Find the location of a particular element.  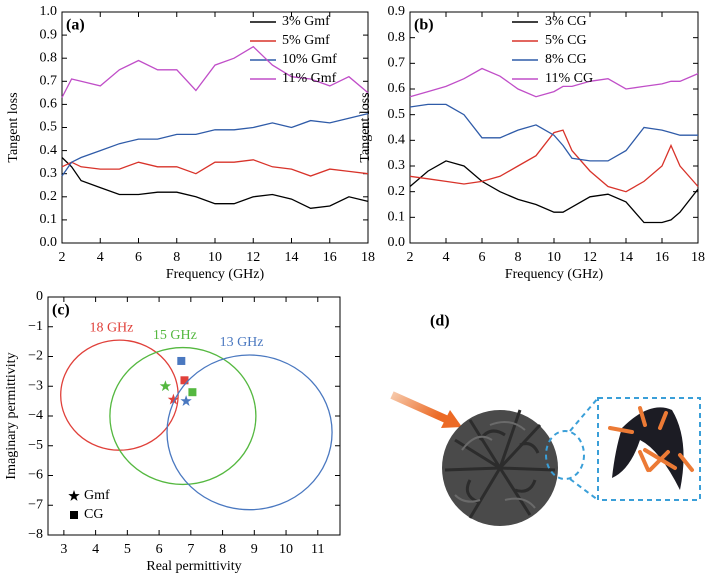

legend-label: 3% Gmf is located at coordinates (306, 21).